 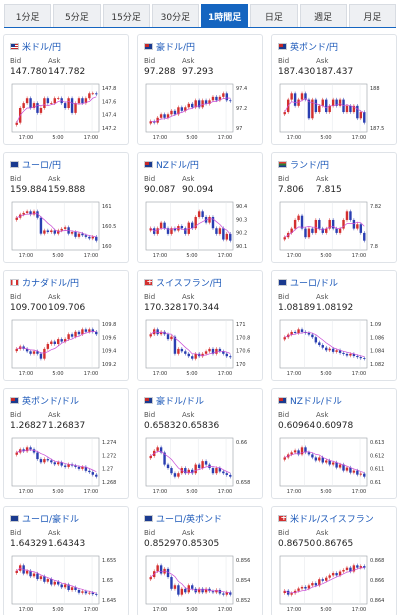 I want to click on y-tick-label: 109.8, so click(x=109, y=325).